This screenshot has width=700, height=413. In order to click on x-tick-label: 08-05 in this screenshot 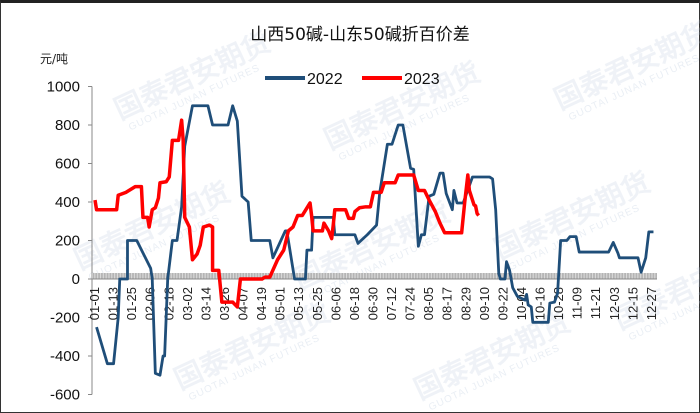, I will do `click(428, 303)`.